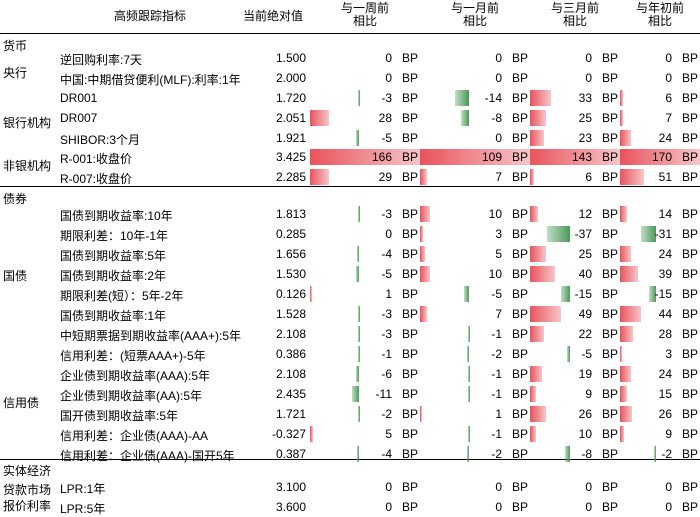 The width and height of the screenshot is (700, 517). I want to click on row-current-value: 0.387, so click(290, 454).